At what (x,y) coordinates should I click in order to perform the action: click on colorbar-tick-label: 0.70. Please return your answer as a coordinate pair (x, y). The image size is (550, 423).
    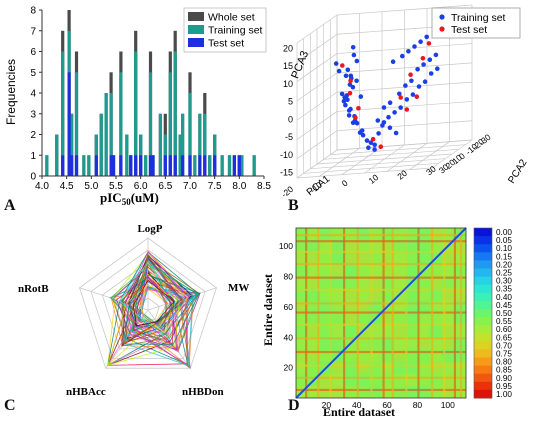
    Looking at the image, I should click on (504, 345).